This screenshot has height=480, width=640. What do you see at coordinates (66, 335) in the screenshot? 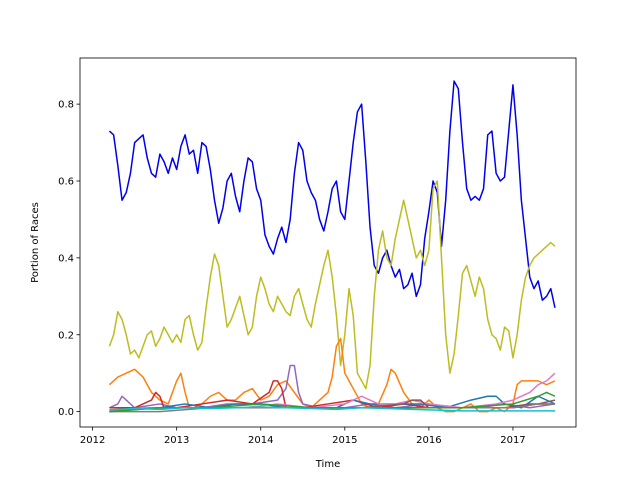
I see `y-tick-label: 0.2` at bounding box center [66, 335].